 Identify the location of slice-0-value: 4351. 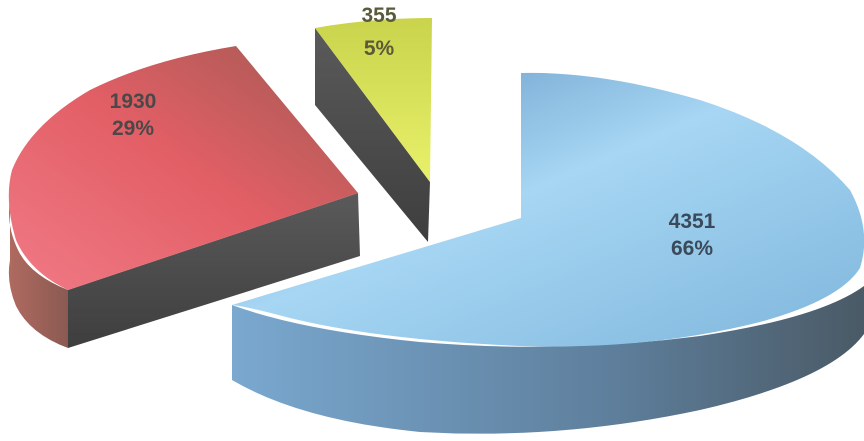
(692, 221).